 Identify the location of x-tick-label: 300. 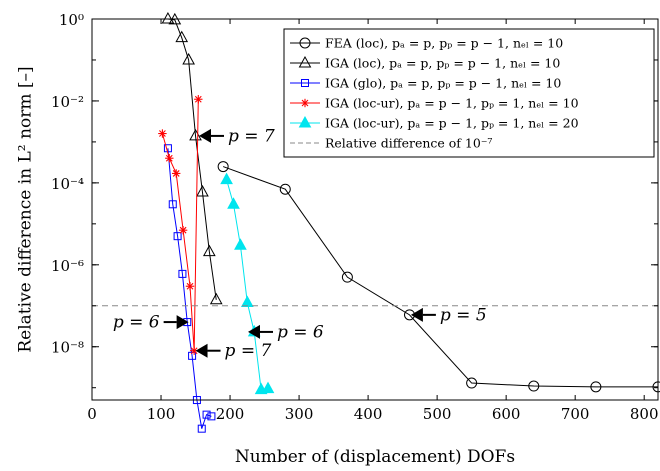
(299, 414).